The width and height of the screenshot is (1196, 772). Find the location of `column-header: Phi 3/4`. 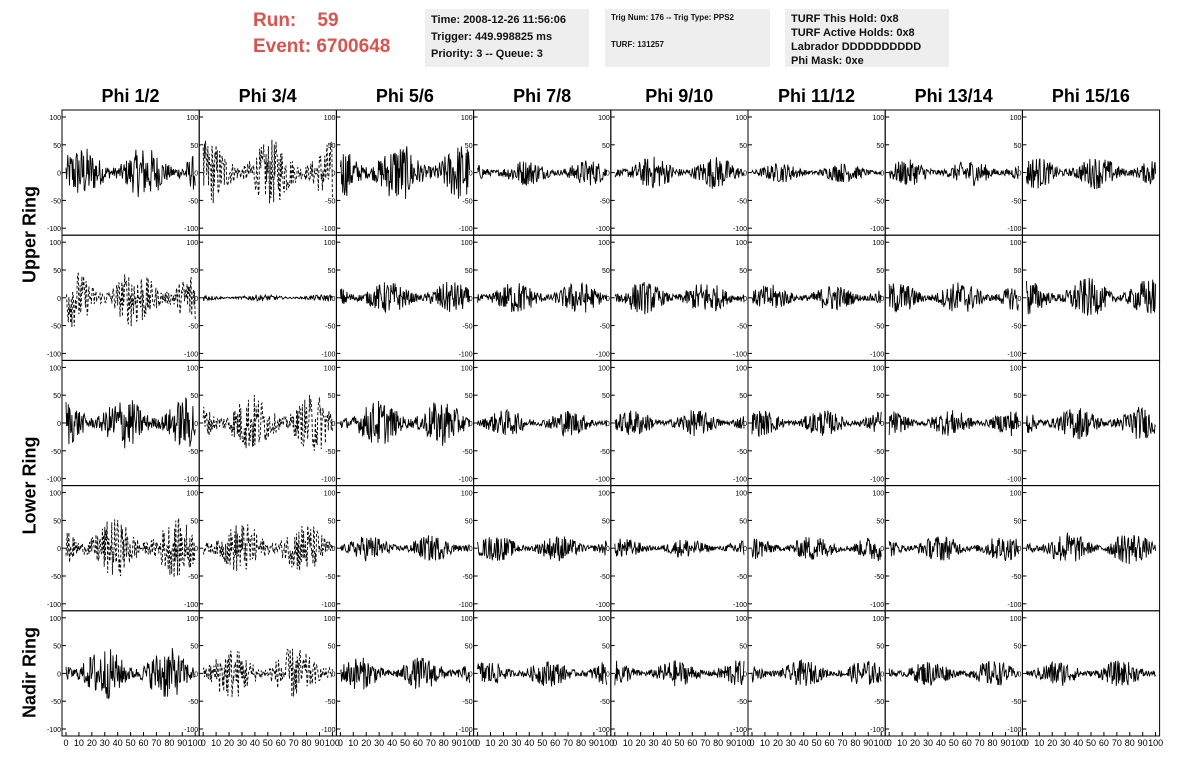

column-header: Phi 3/4 is located at coordinates (267, 96).